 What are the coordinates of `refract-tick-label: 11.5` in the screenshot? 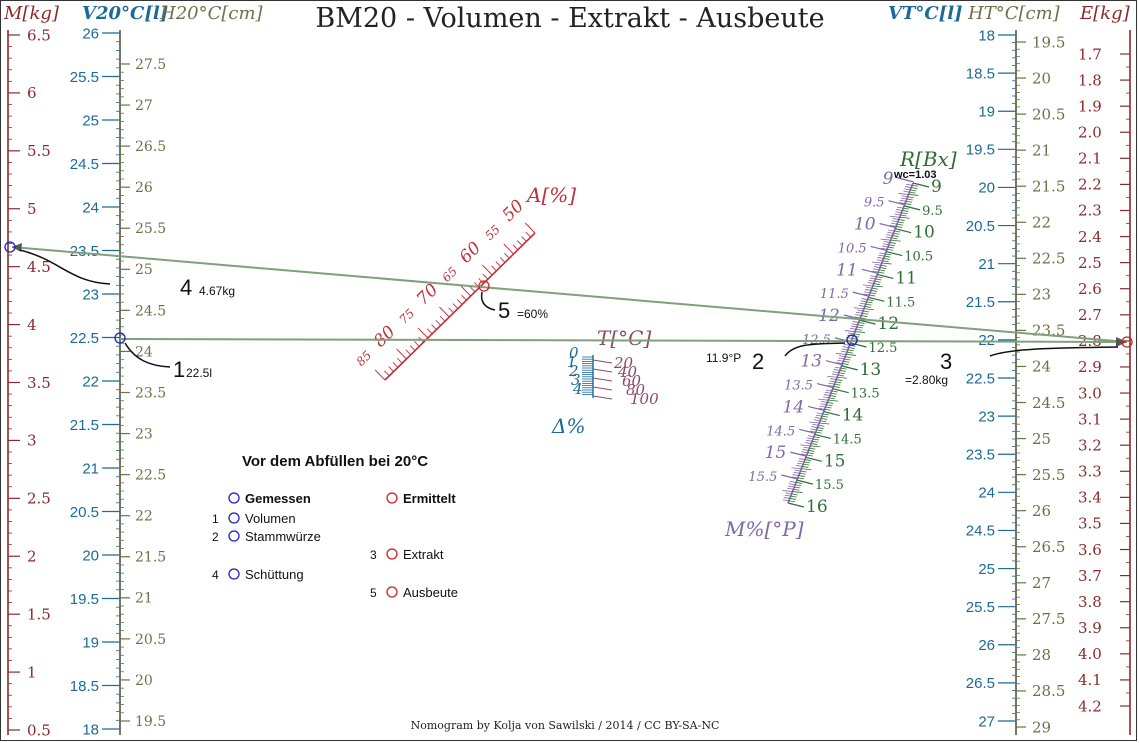 It's located at (900, 302).